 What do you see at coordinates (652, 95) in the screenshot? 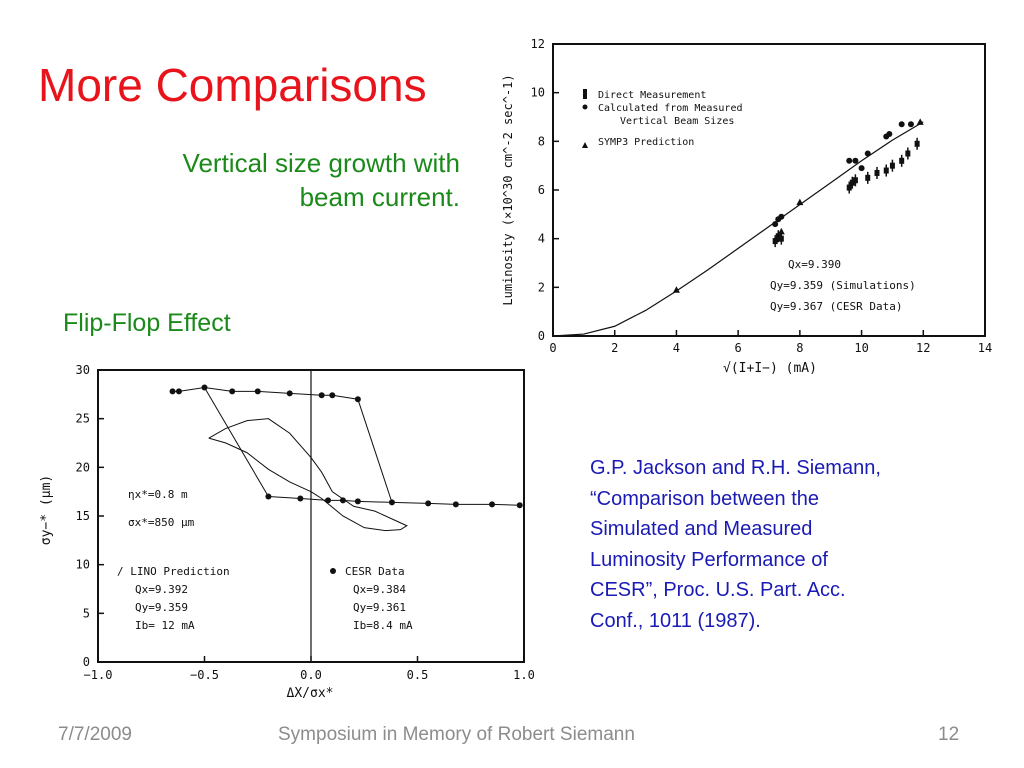
I see `legend-label: Direct Measurement` at bounding box center [652, 95].